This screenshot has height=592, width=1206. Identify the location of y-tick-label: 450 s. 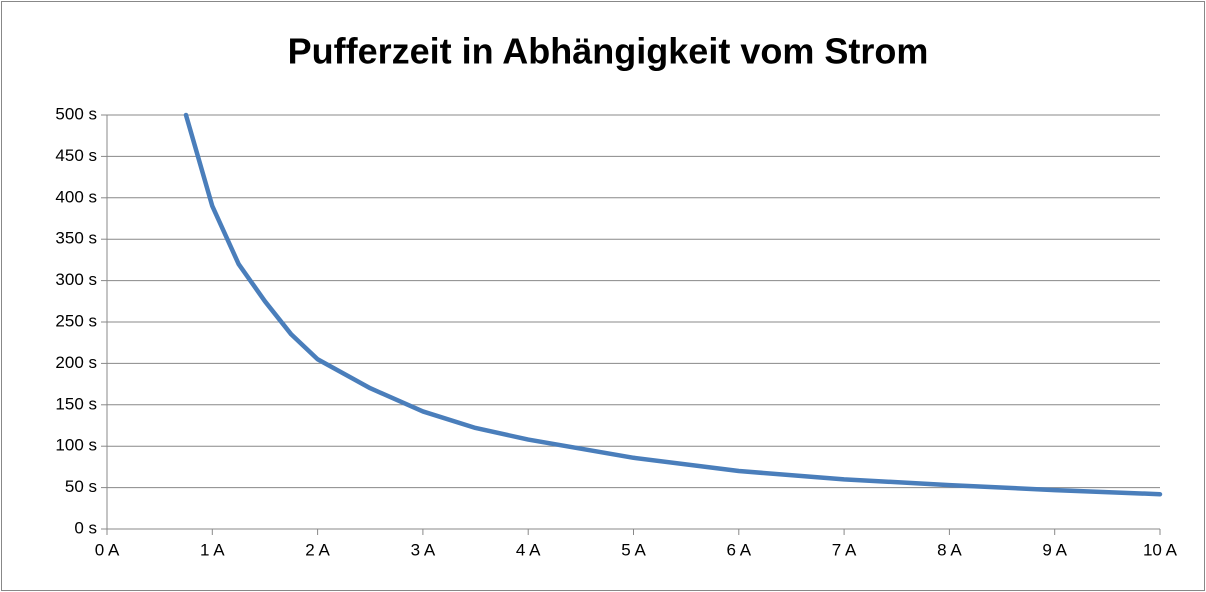
(76, 155).